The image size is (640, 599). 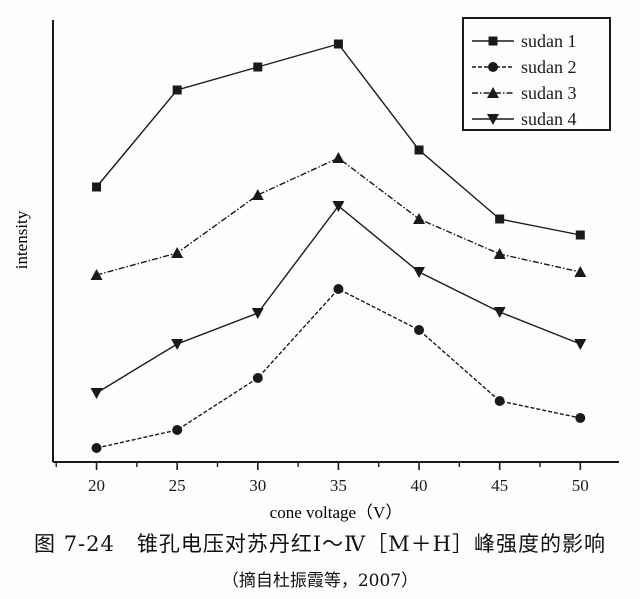 I want to click on x-tick-label: 30, so click(x=257, y=485).